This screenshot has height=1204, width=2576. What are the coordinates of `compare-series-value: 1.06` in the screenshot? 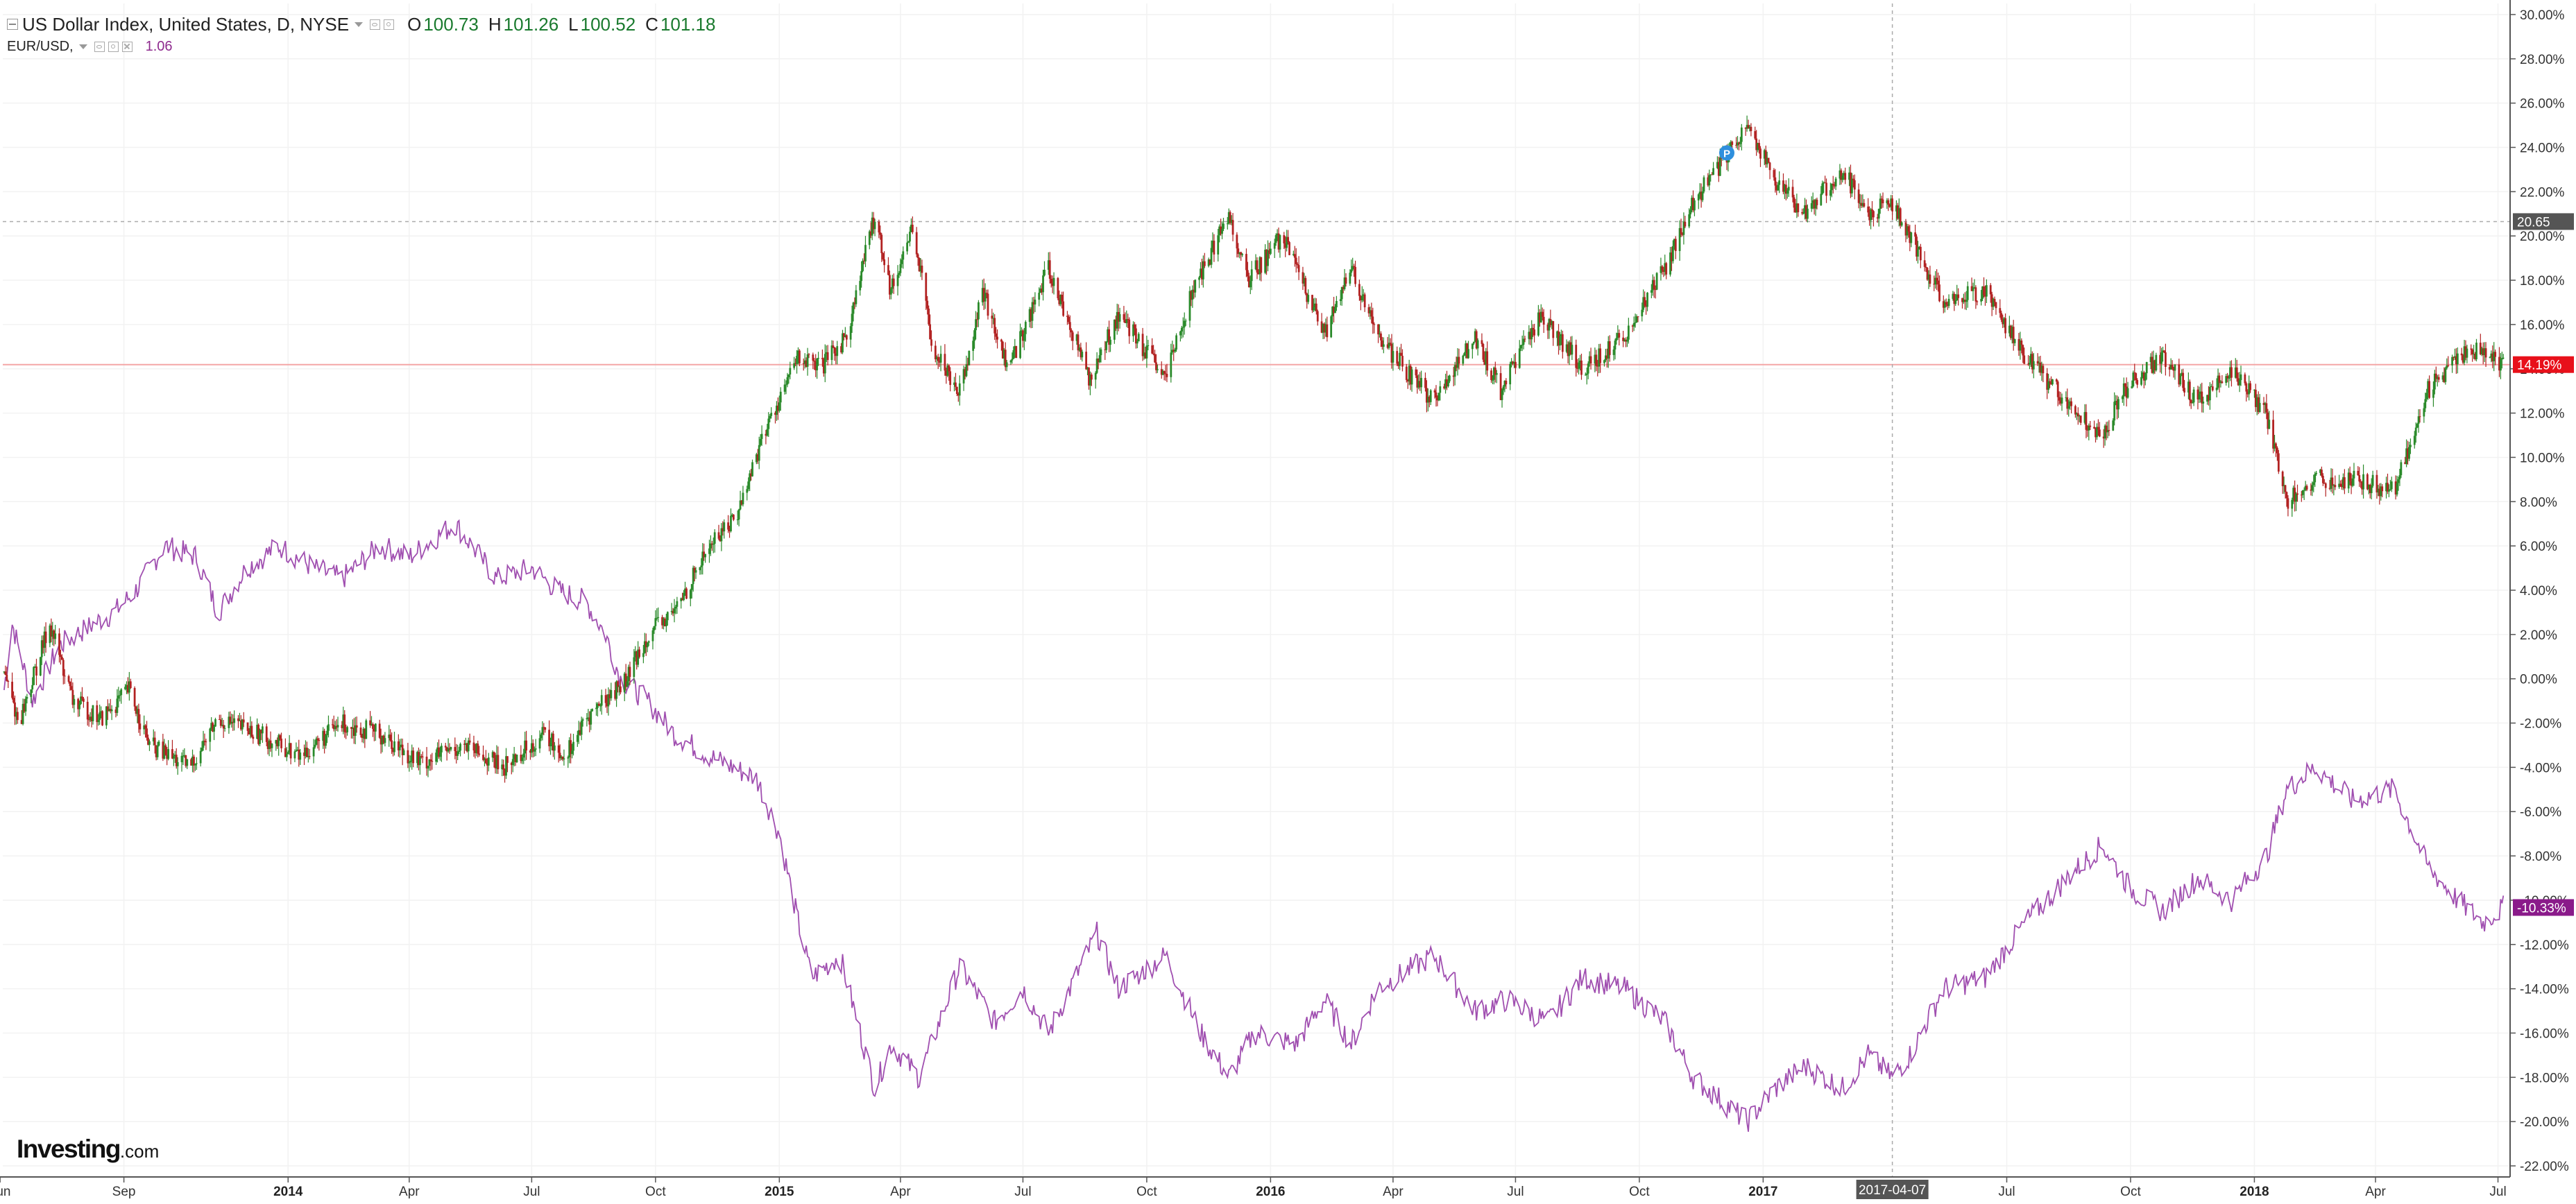 It's located at (159, 46).